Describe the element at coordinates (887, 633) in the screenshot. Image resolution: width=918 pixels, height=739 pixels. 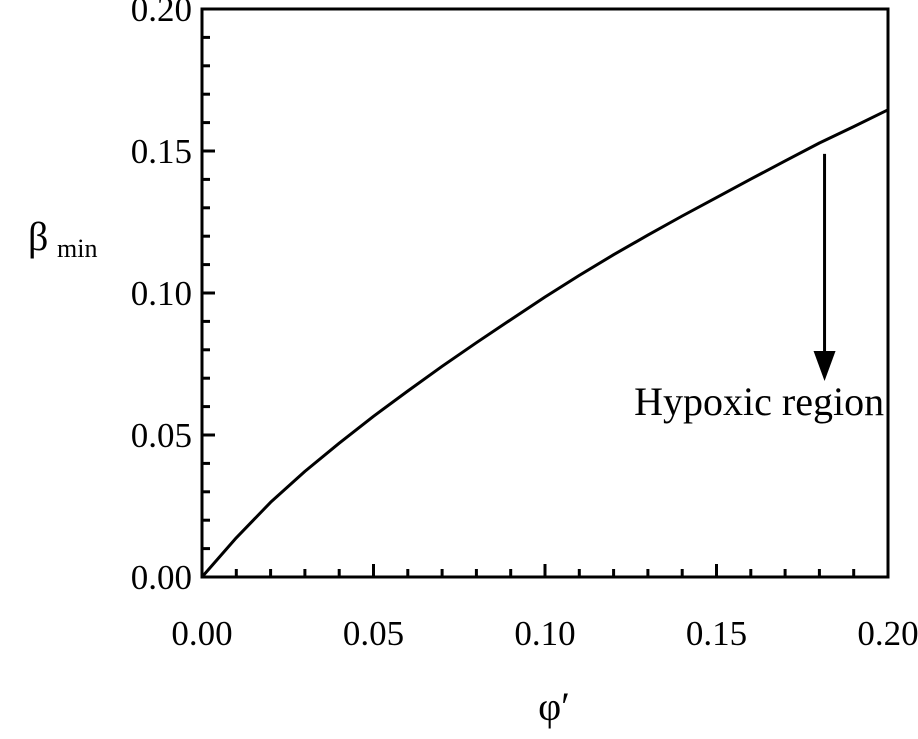
I see `x-tick-label: 0.20` at that location.